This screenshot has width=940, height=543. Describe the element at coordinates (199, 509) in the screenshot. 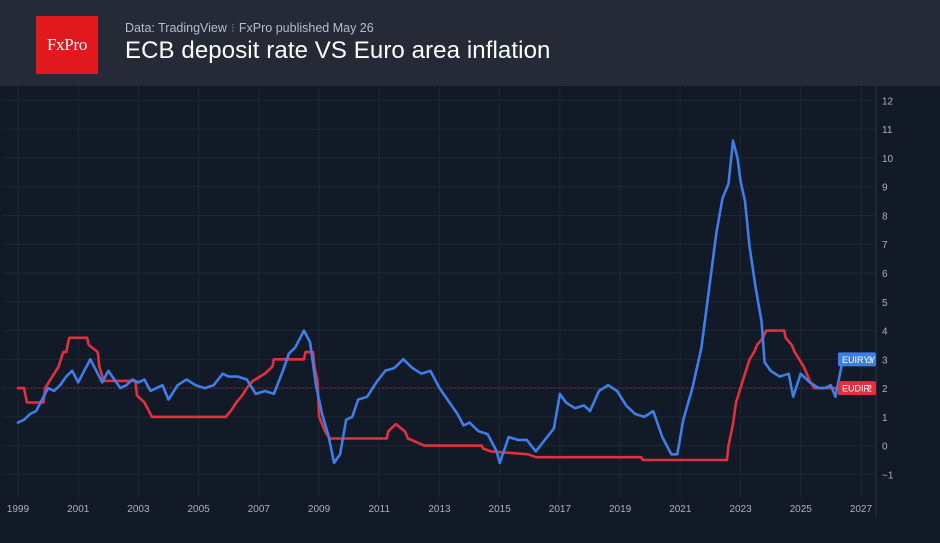

I see `x-tick-label: 2005` at that location.